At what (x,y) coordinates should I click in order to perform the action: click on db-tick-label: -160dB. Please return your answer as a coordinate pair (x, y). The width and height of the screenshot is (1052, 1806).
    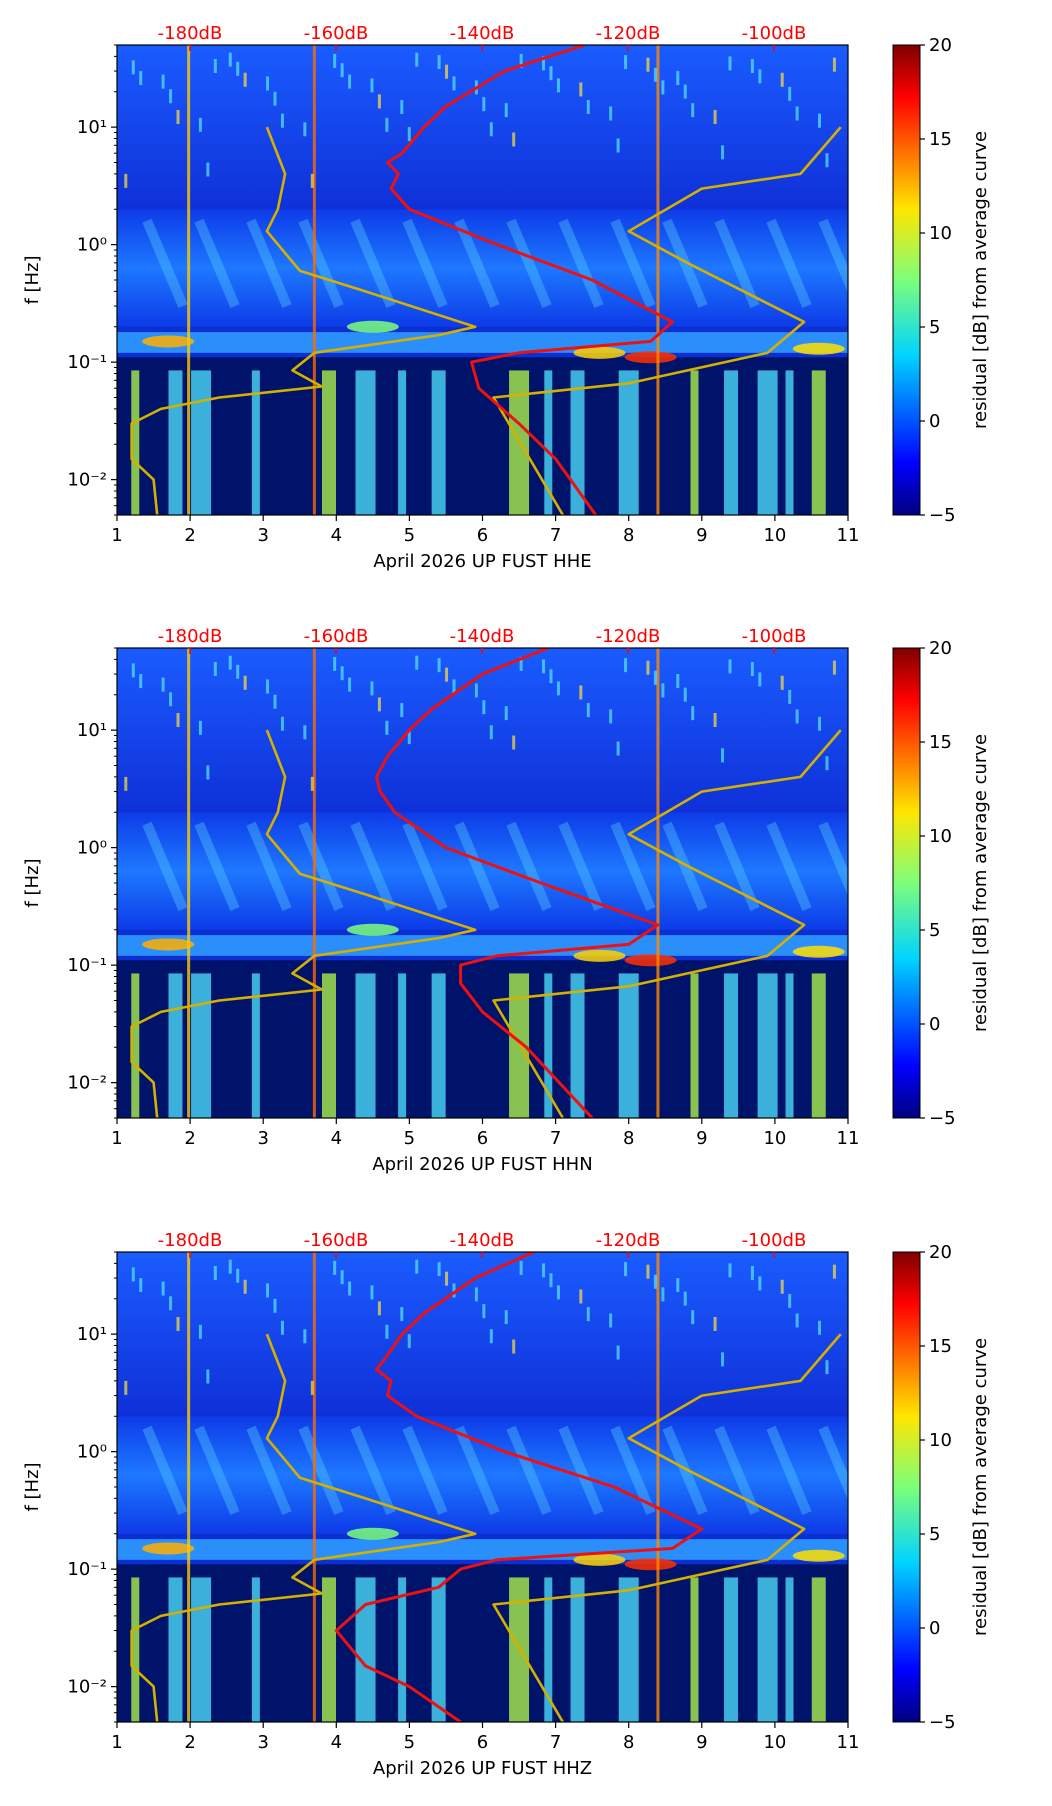
    Looking at the image, I should click on (336, 636).